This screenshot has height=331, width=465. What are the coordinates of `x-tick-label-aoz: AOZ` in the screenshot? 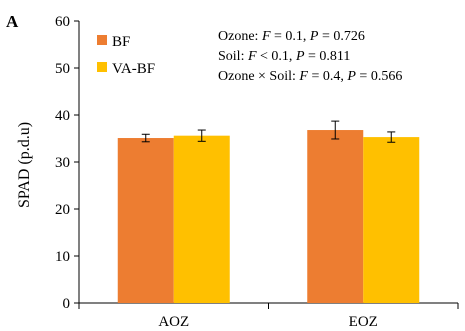 It's located at (173, 322).